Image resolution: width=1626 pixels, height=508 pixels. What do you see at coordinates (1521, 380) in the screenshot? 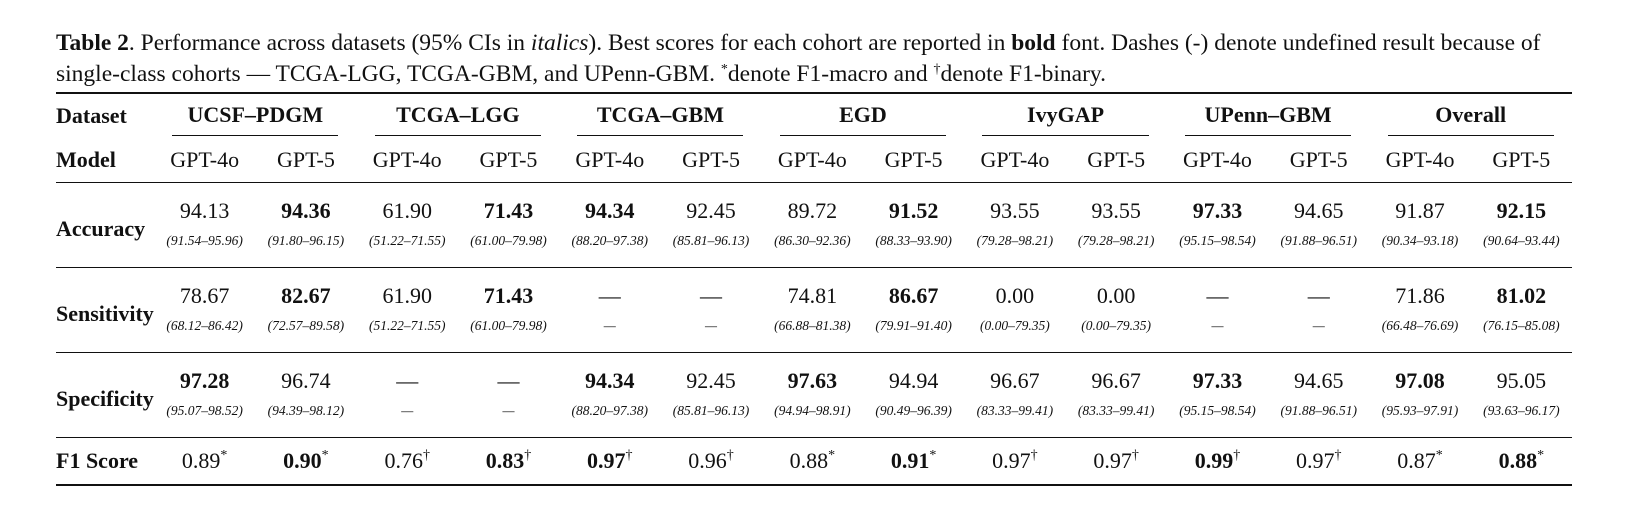
I see `specificity-value-cell: 95.05` at bounding box center [1521, 380].